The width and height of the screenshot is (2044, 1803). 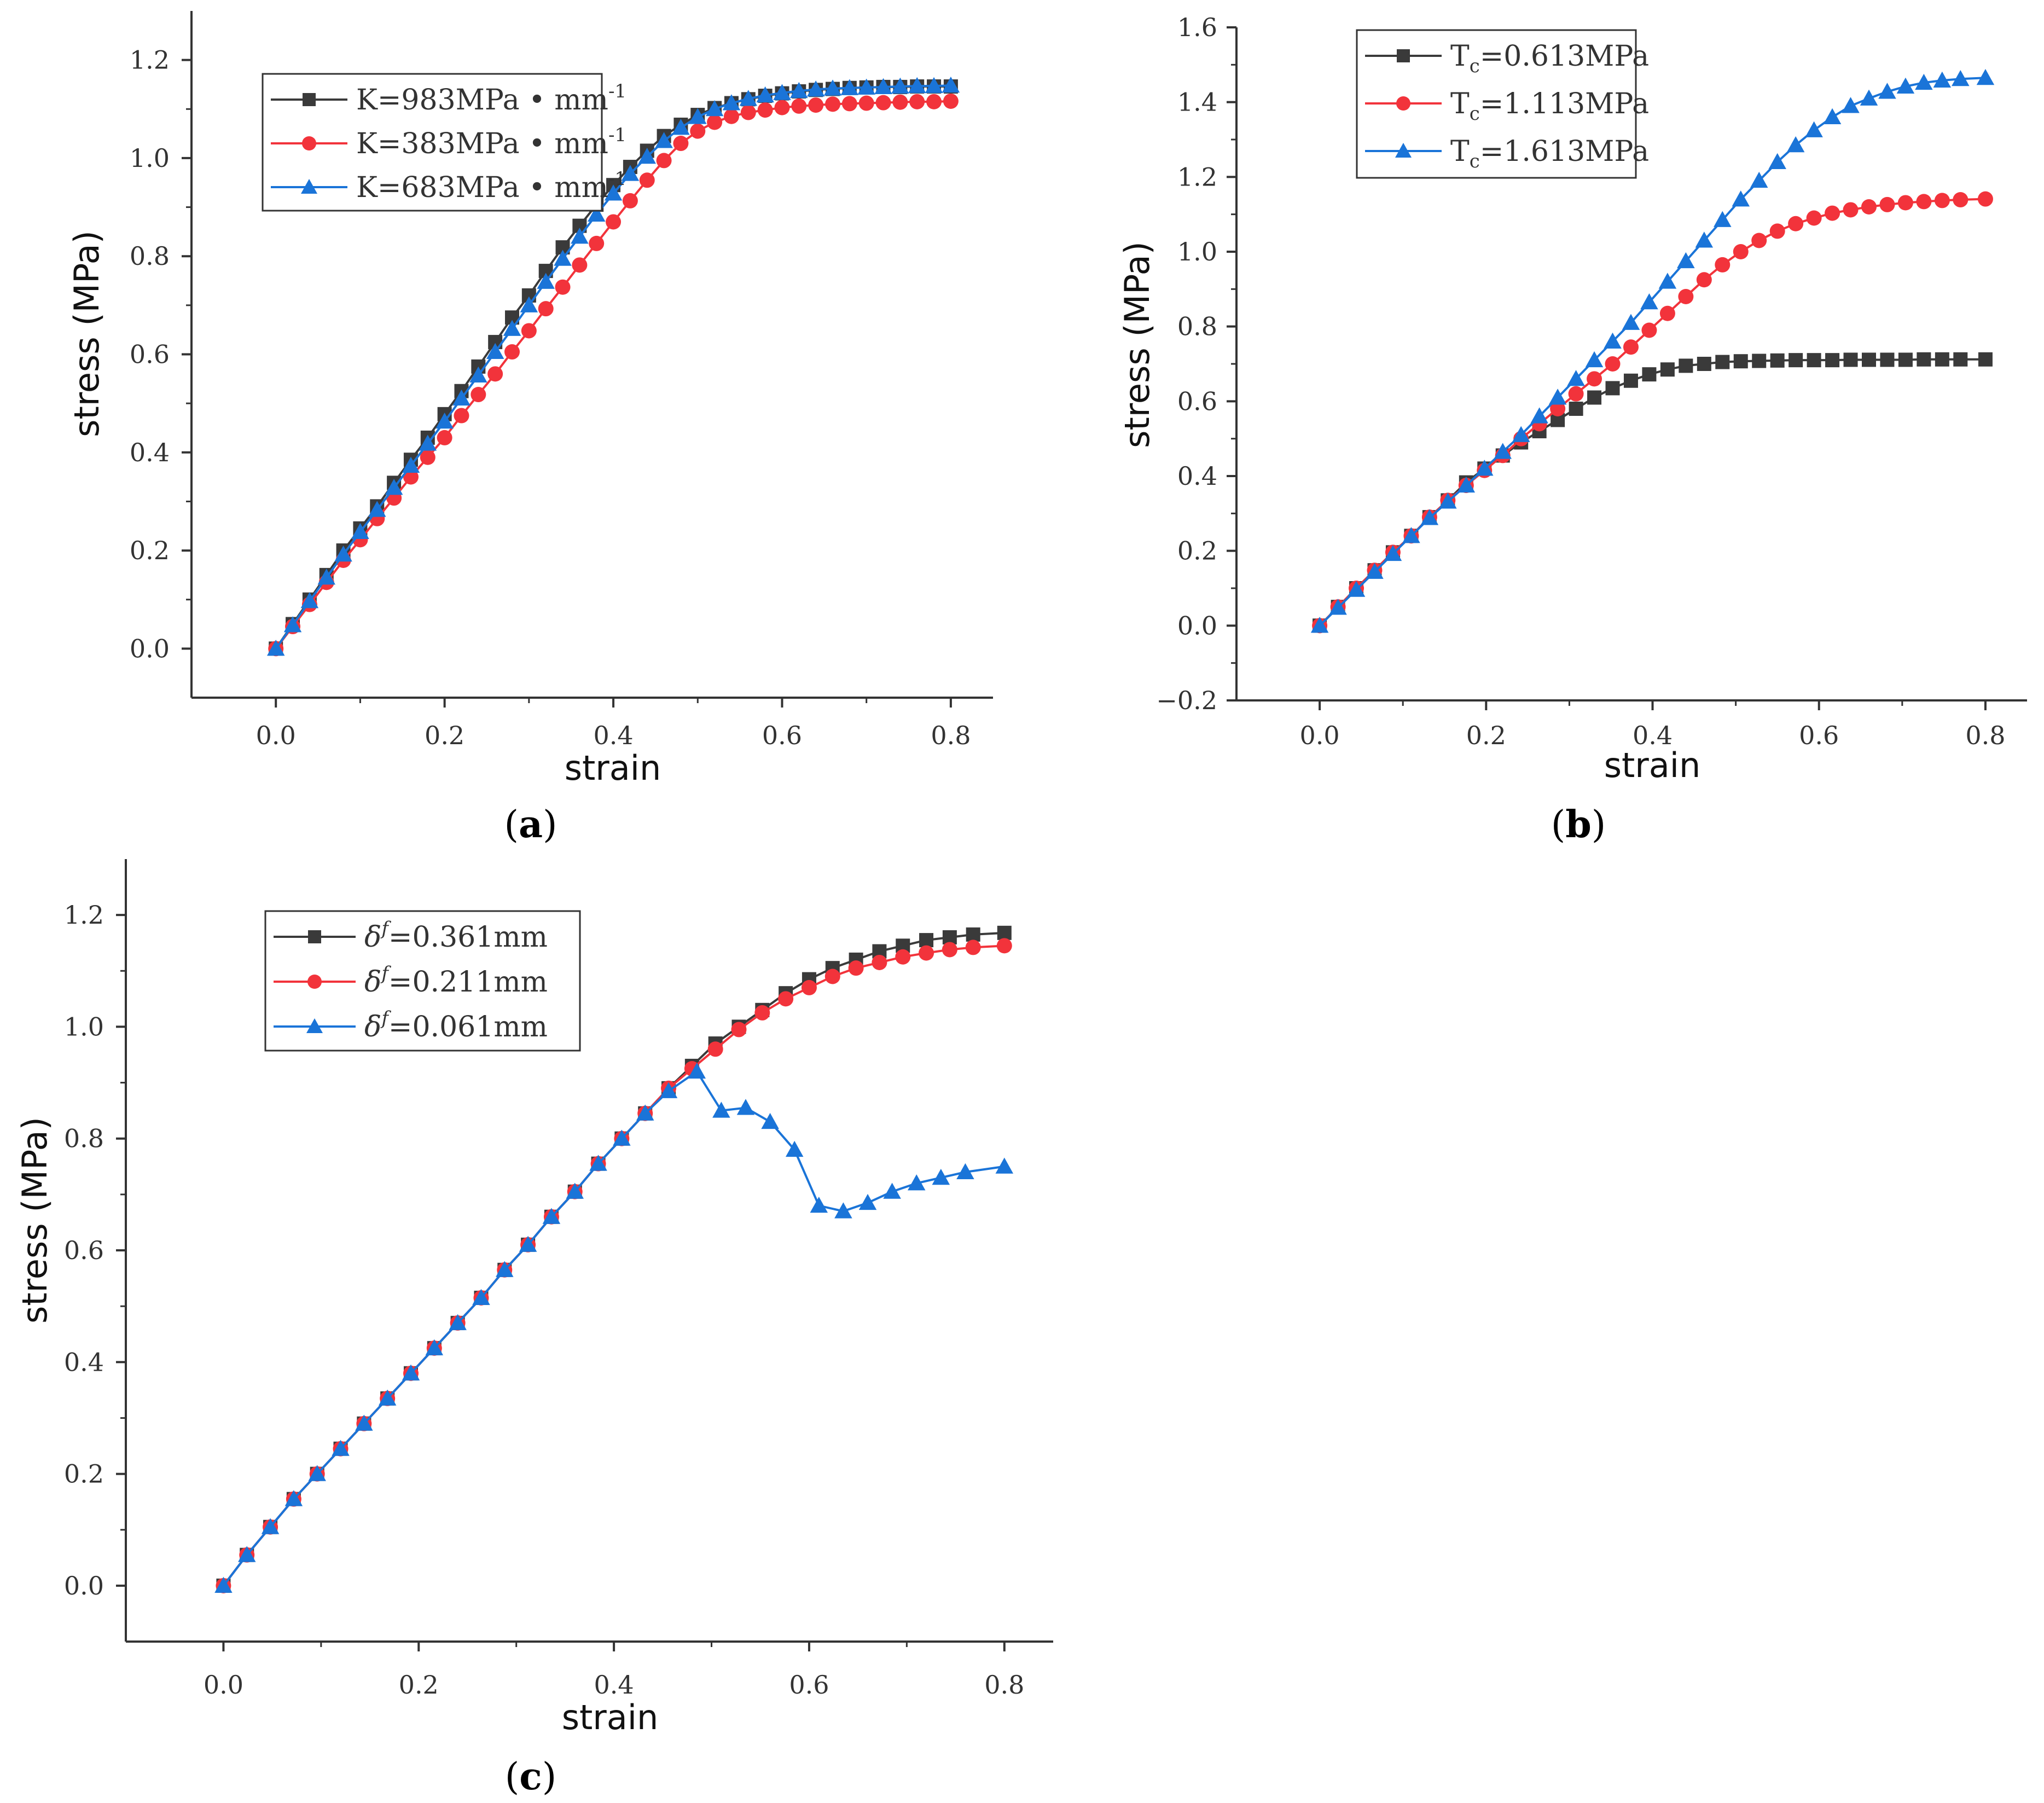 I want to click on legend-text-part: T, so click(x=1460, y=104).